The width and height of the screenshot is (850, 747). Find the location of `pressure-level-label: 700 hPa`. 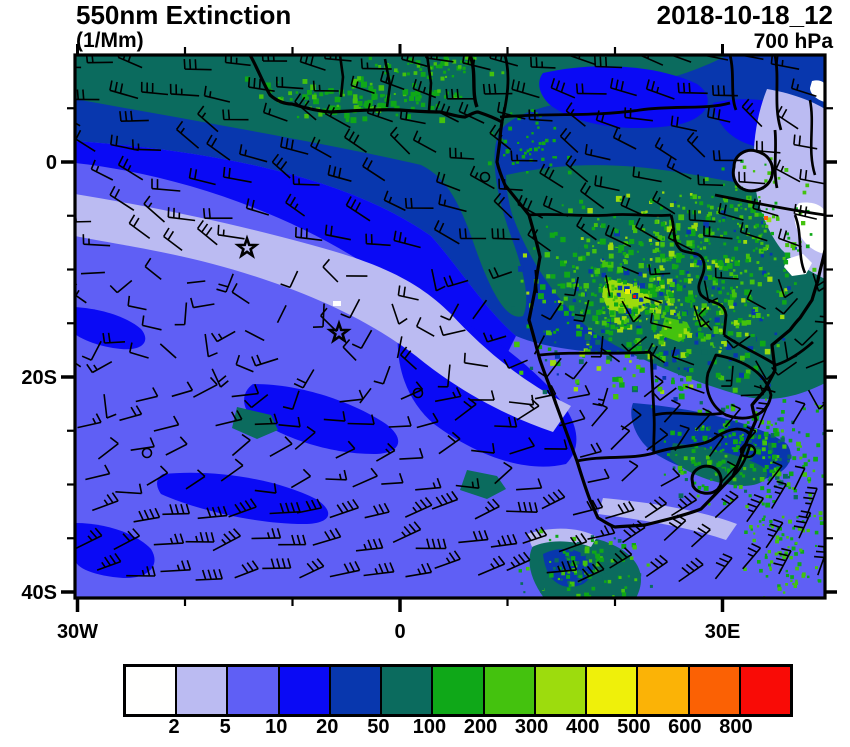

pressure-level-label: 700 hPa is located at coordinates (793, 41).